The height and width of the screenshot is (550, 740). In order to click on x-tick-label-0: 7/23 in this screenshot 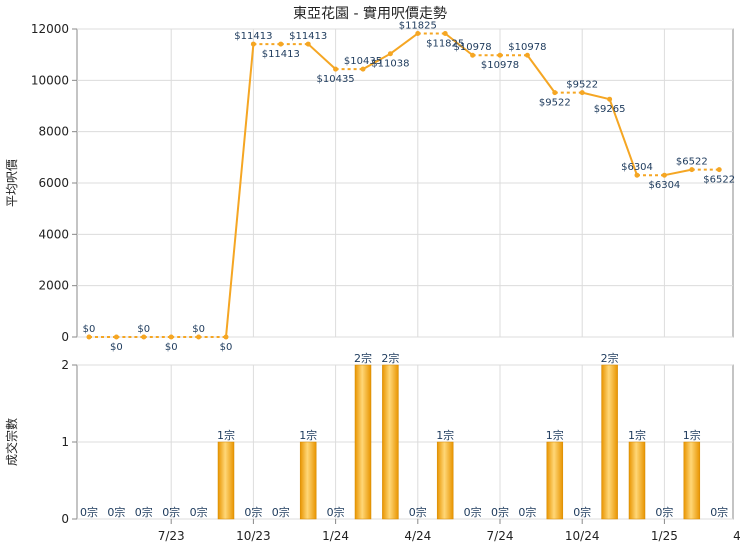, I will do `click(171, 536)`.